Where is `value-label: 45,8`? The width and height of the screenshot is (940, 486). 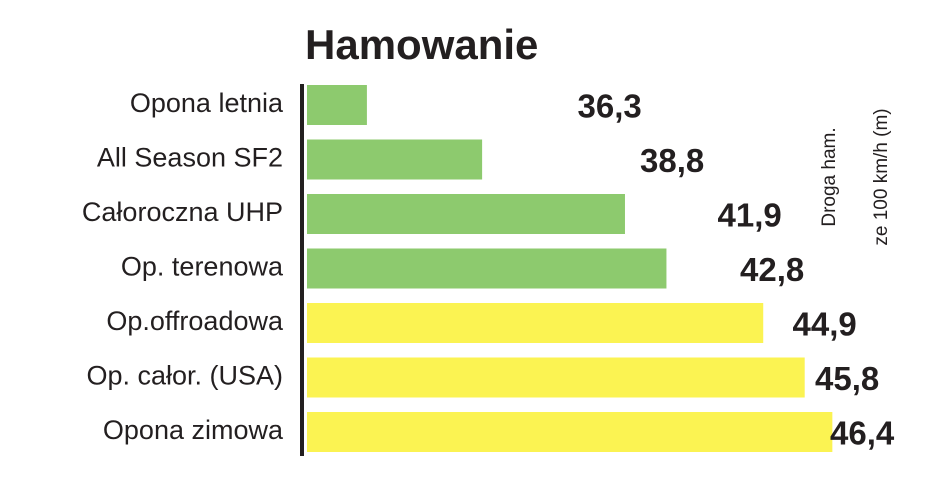 value-label: 45,8 is located at coordinates (847, 378).